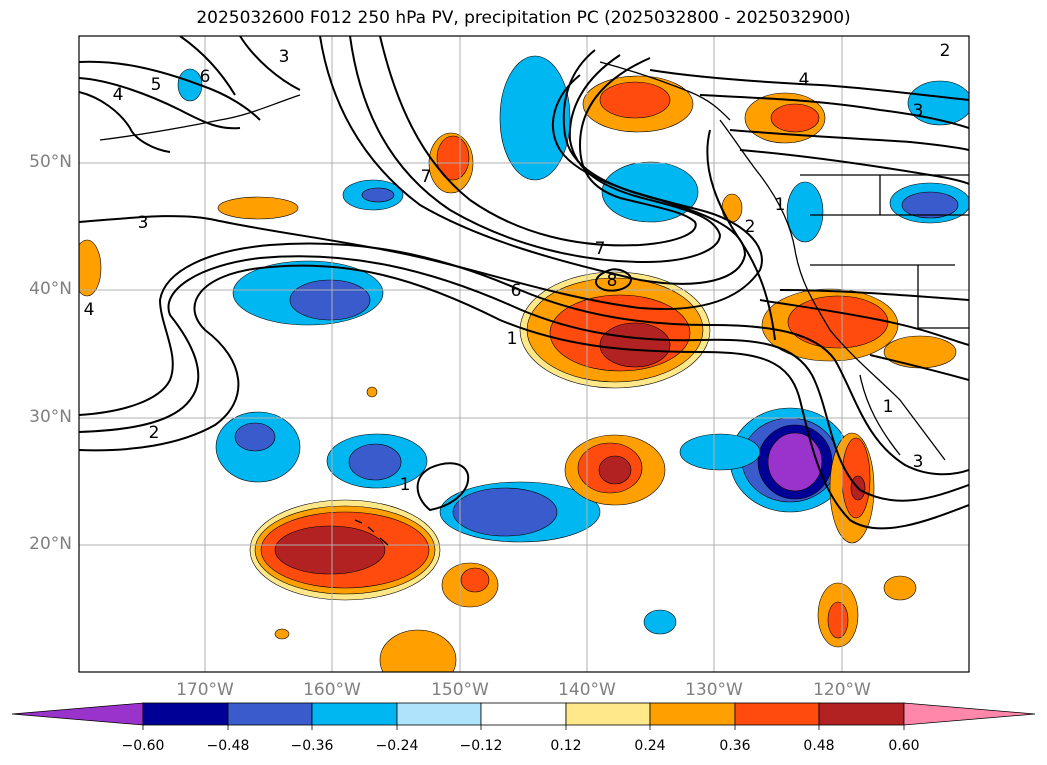 The height and width of the screenshot is (765, 1047). What do you see at coordinates (50, 162) in the screenshot?
I see `lat-label: 50°N` at bounding box center [50, 162].